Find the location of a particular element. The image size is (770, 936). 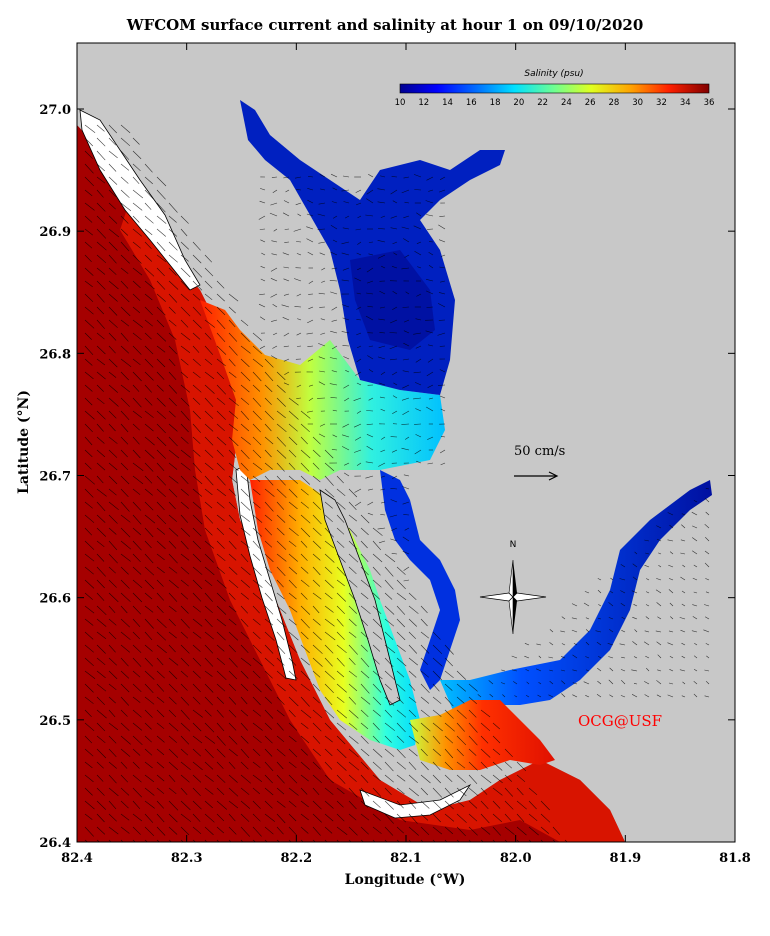

scale-arrow-label: 50 cm/s is located at coordinates (539, 451).